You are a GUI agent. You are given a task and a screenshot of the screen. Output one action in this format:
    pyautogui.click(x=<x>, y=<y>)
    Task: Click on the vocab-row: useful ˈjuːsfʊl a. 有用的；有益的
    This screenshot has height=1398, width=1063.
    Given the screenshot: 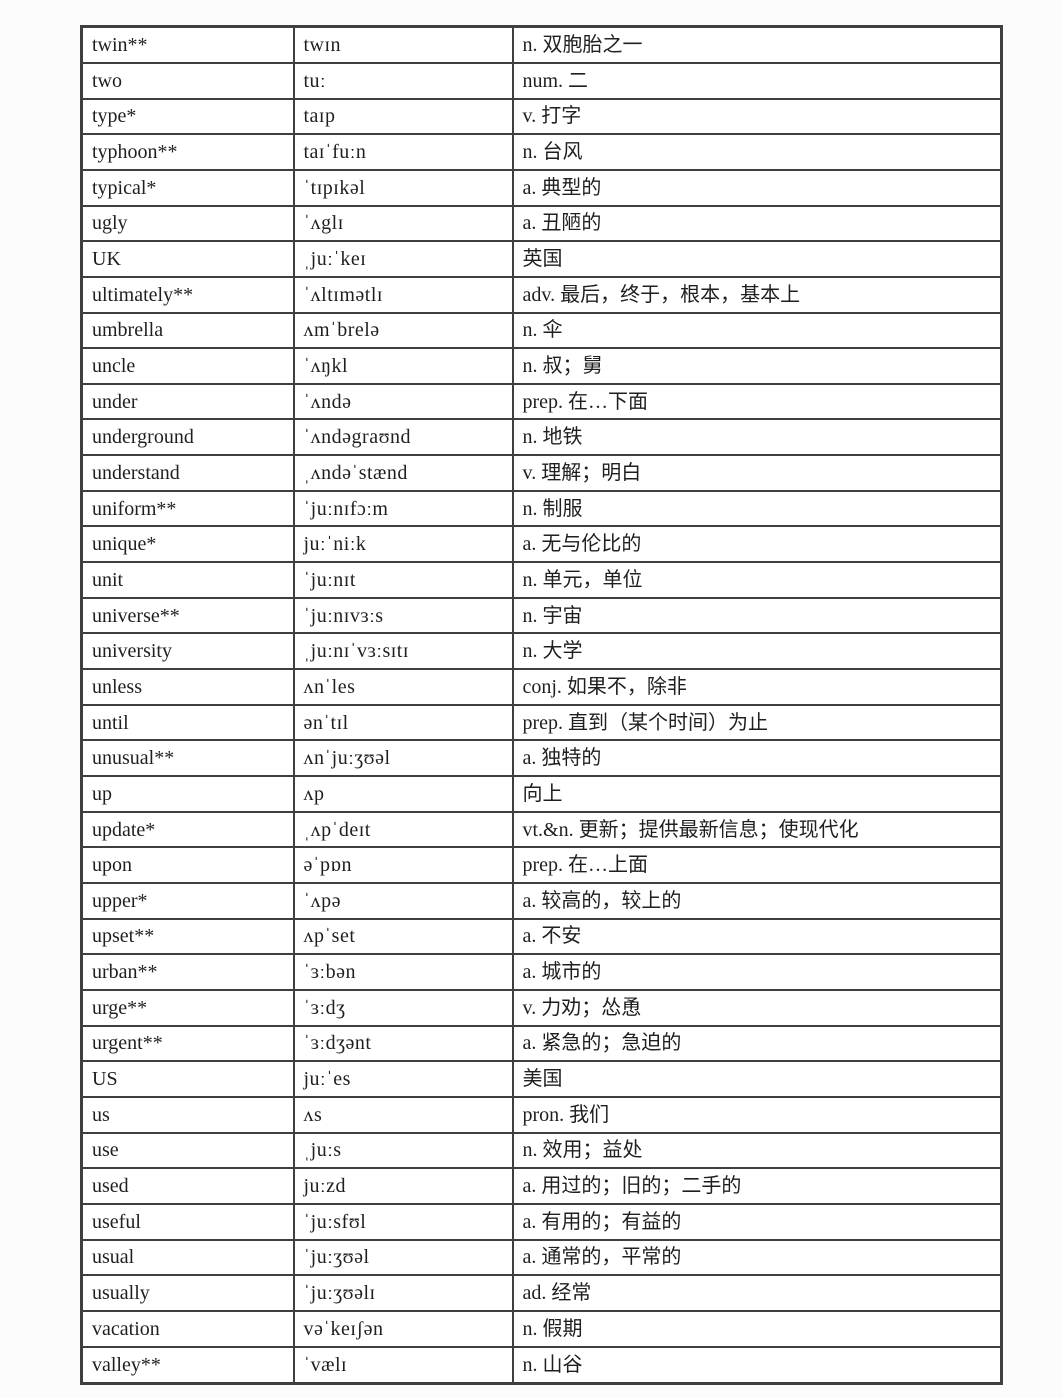 What is the action you would take?
    pyautogui.click(x=541, y=1221)
    